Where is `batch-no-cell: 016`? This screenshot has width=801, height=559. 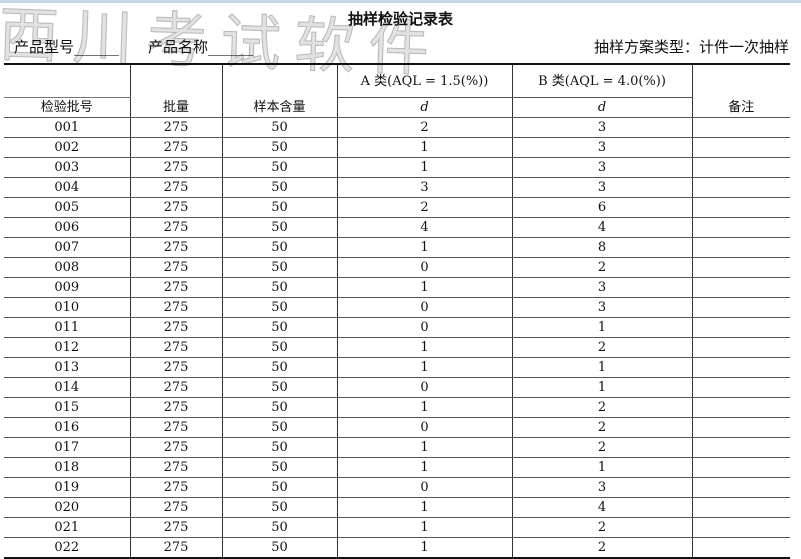
batch-no-cell: 016 is located at coordinates (67, 427).